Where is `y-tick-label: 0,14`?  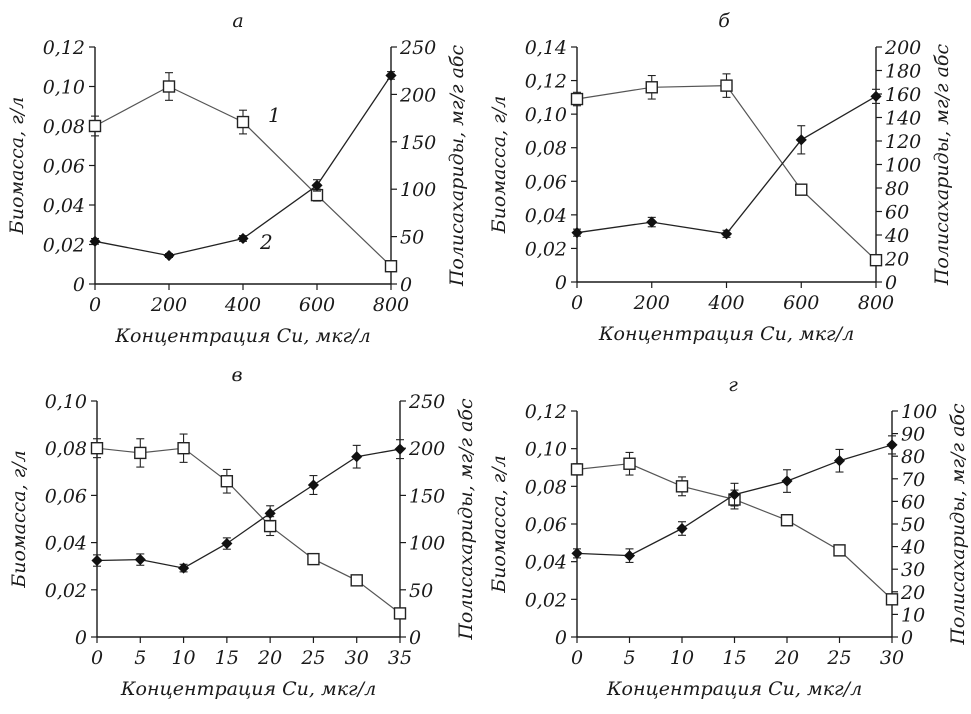 y-tick-label: 0,14 is located at coordinates (546, 48).